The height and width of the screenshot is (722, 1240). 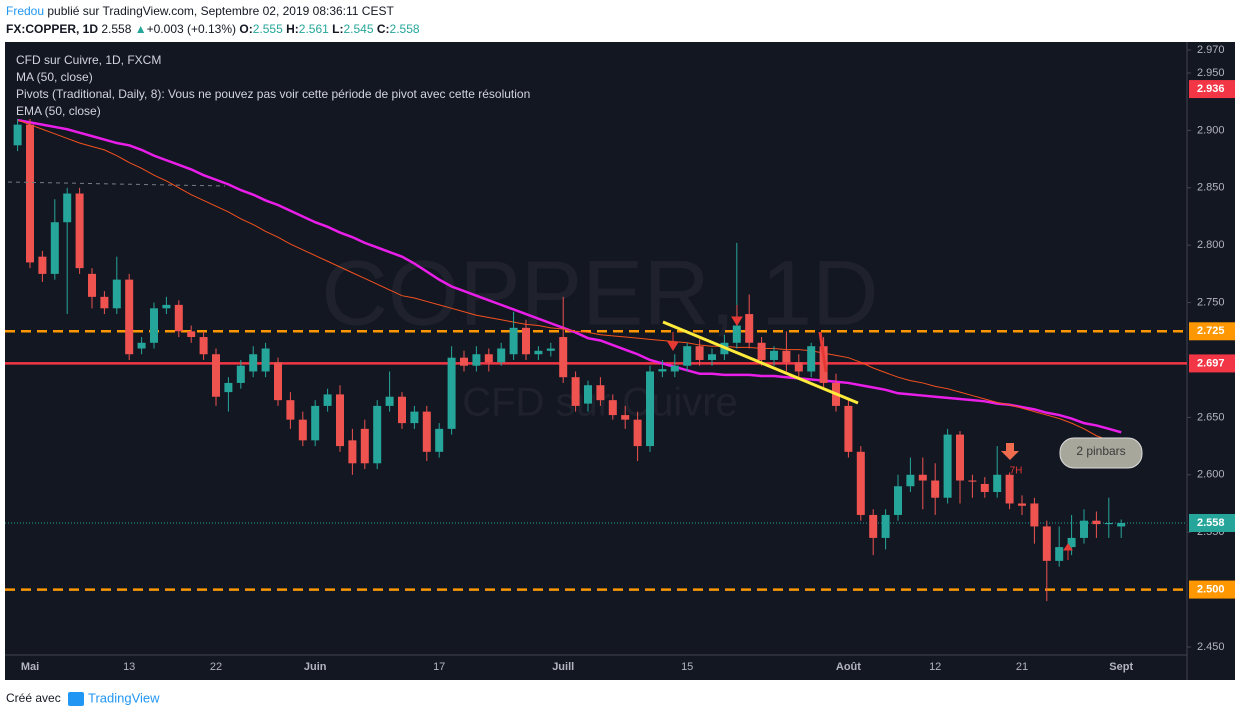 I want to click on c-label: C:, so click(x=383, y=29).